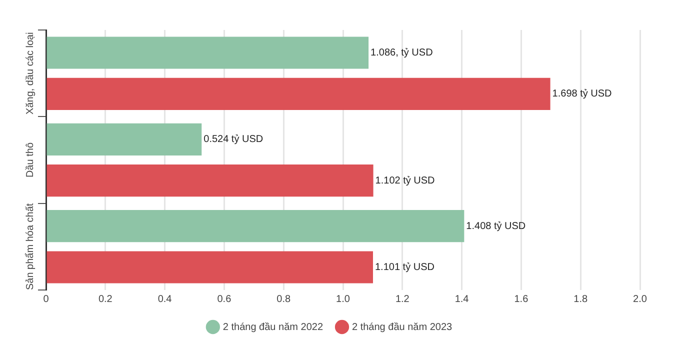 This screenshot has width=680, height=348. What do you see at coordinates (521, 299) in the screenshot?
I see `x-tick-label: 1.6` at bounding box center [521, 299].